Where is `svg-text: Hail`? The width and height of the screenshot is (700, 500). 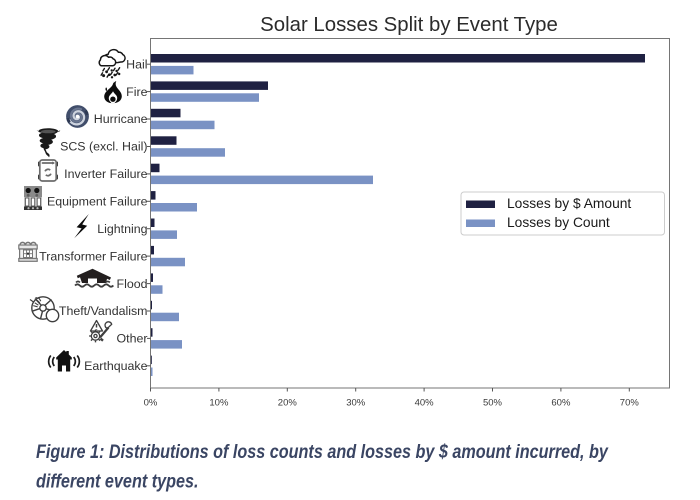
svg-text: Hail is located at coordinates (136, 64).